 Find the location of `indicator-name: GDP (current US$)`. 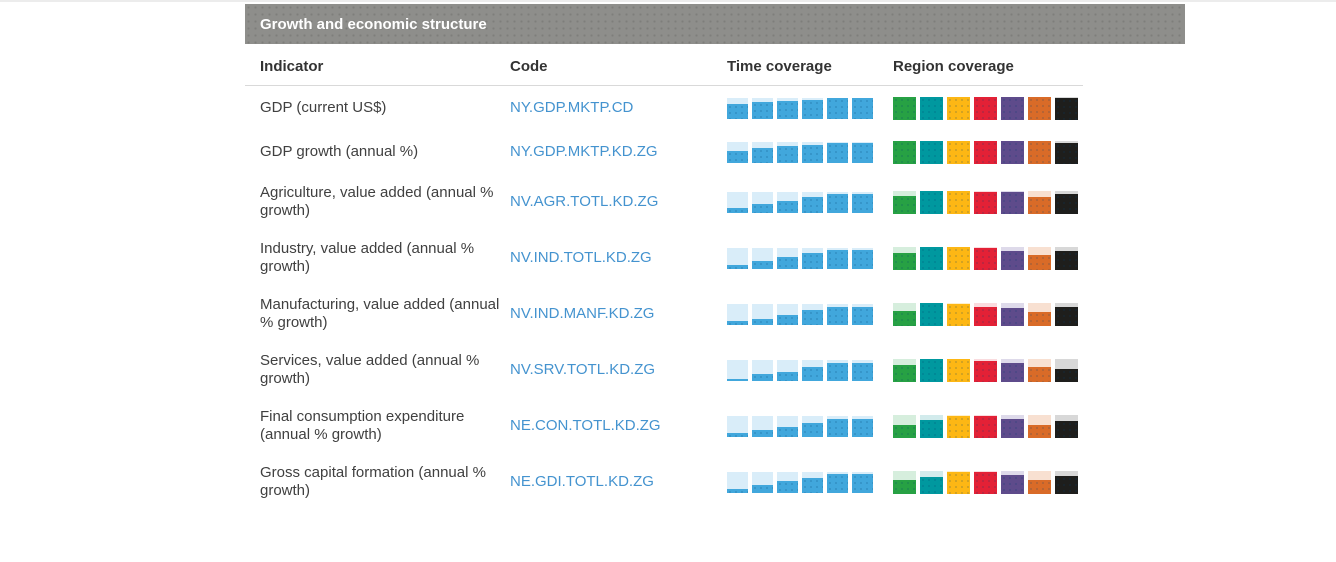

indicator-name: GDP (current US$) is located at coordinates (323, 107).